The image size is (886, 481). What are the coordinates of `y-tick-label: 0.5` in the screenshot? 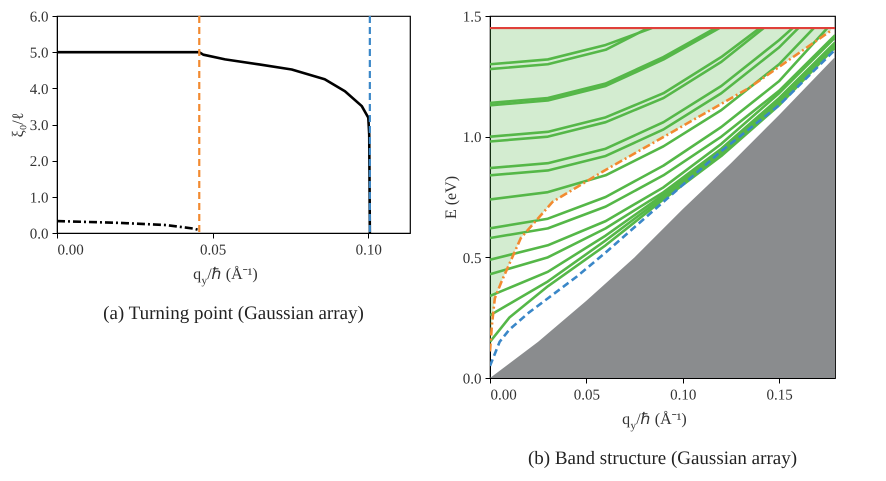 It's located at (472, 258).